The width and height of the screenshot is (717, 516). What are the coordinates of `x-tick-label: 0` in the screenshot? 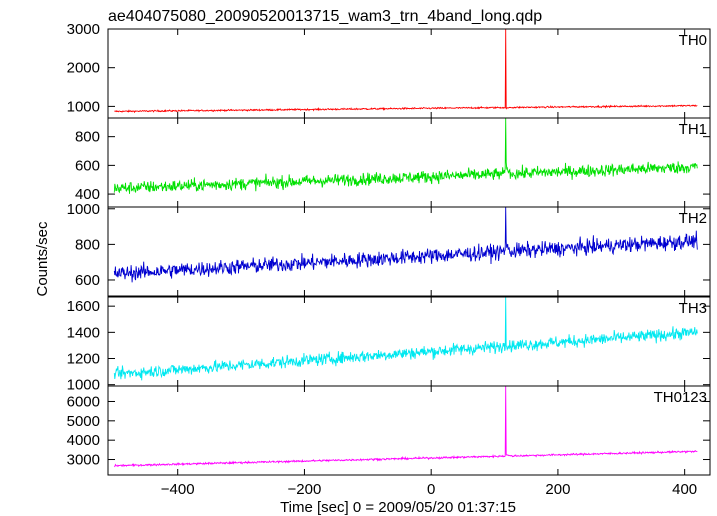 It's located at (431, 489).